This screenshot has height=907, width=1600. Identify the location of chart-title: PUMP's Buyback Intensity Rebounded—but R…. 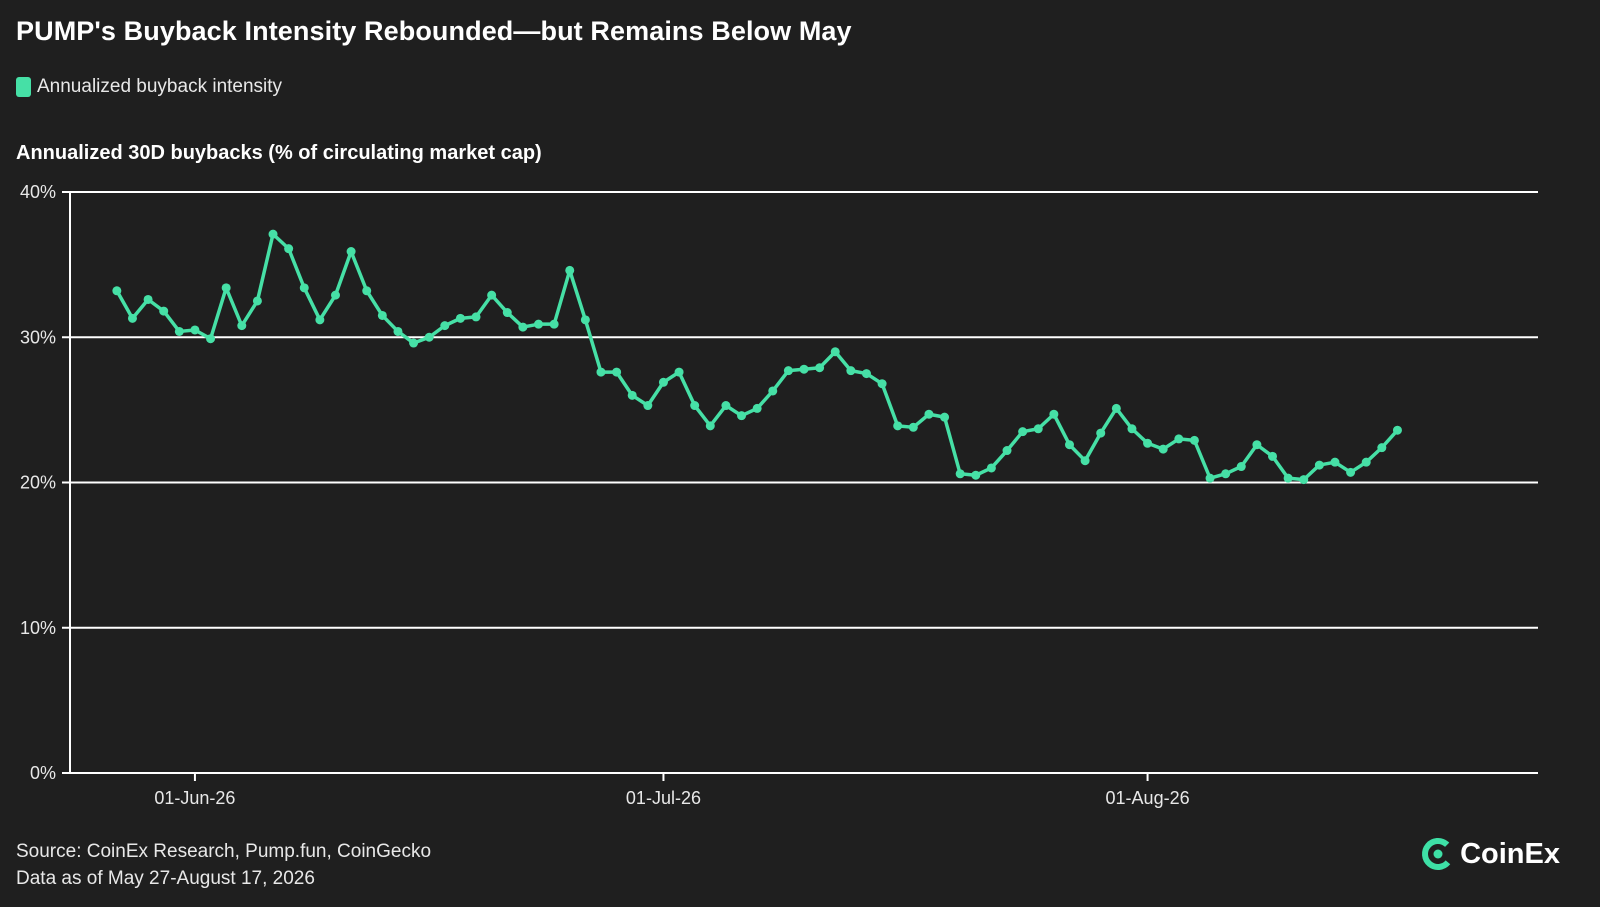
(434, 31).